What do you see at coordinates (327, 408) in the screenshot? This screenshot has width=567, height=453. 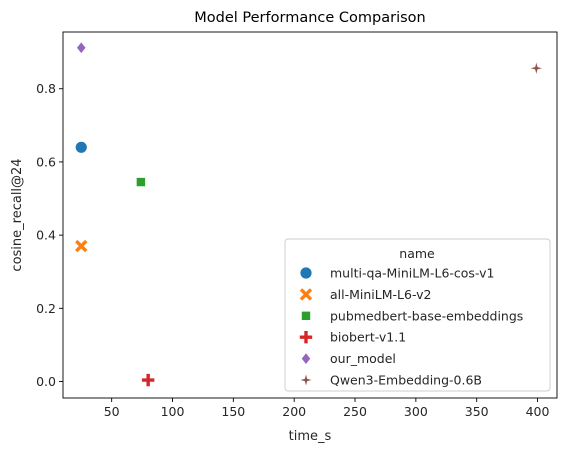 I see `x-axis: 50 100 150 200 250 300 350 400` at bounding box center [327, 408].